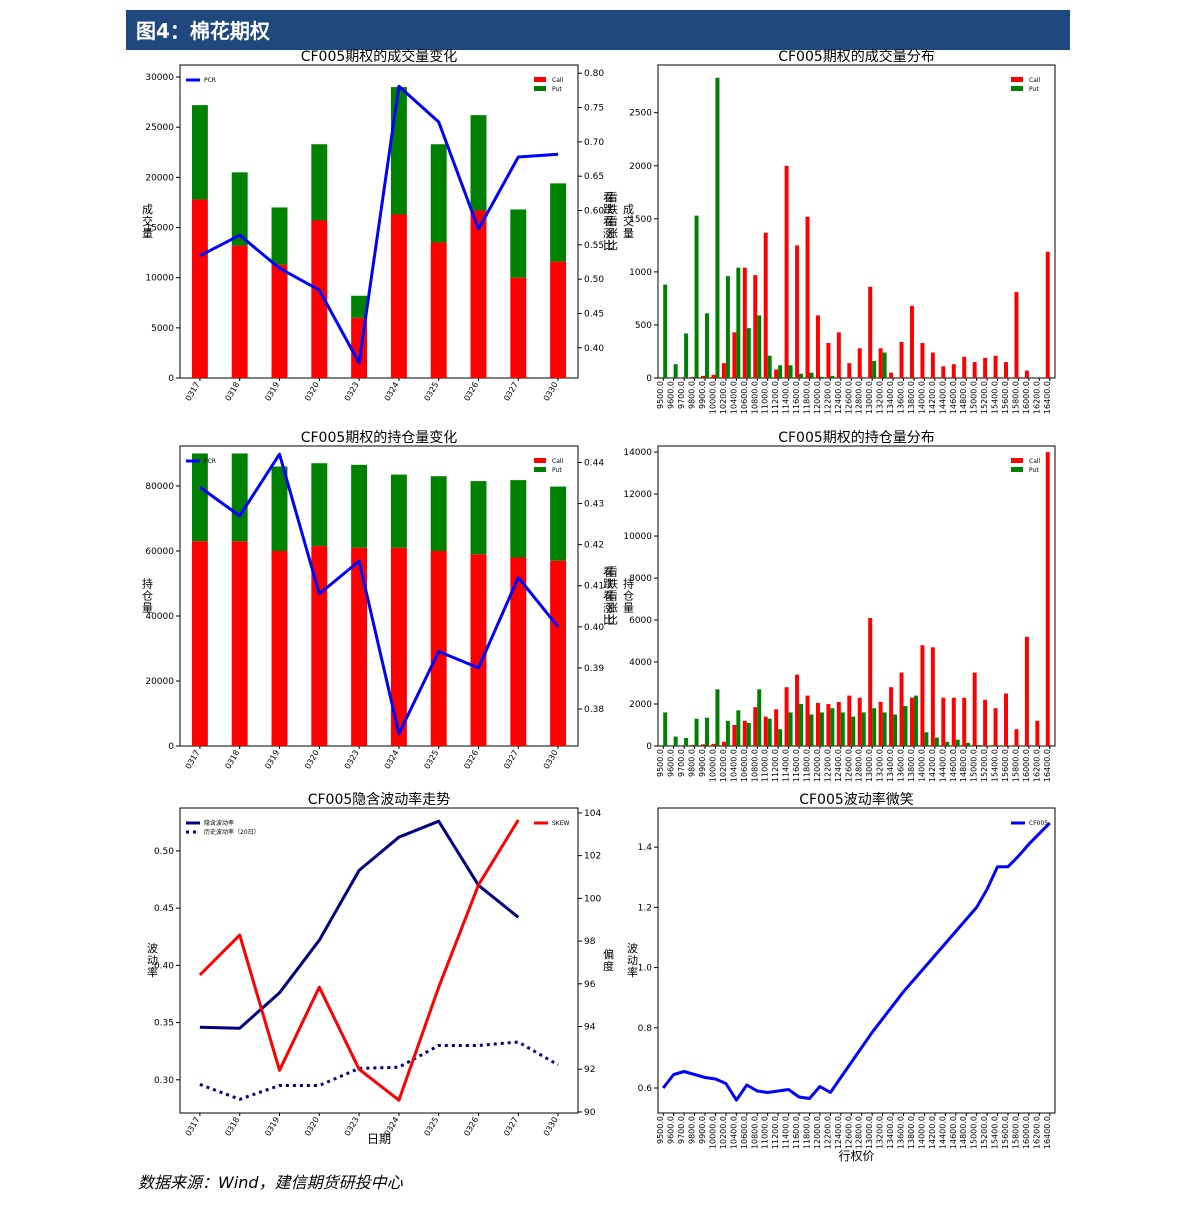 This screenshot has height=1213, width=1191. What do you see at coordinates (806, 397) in the screenshot?
I see `x-tick-label: 11800.0` at bounding box center [806, 397].